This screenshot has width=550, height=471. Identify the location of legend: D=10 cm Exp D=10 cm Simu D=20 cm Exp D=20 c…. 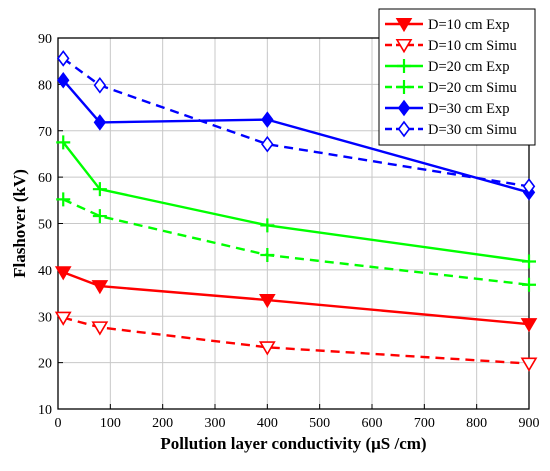
(457, 77).